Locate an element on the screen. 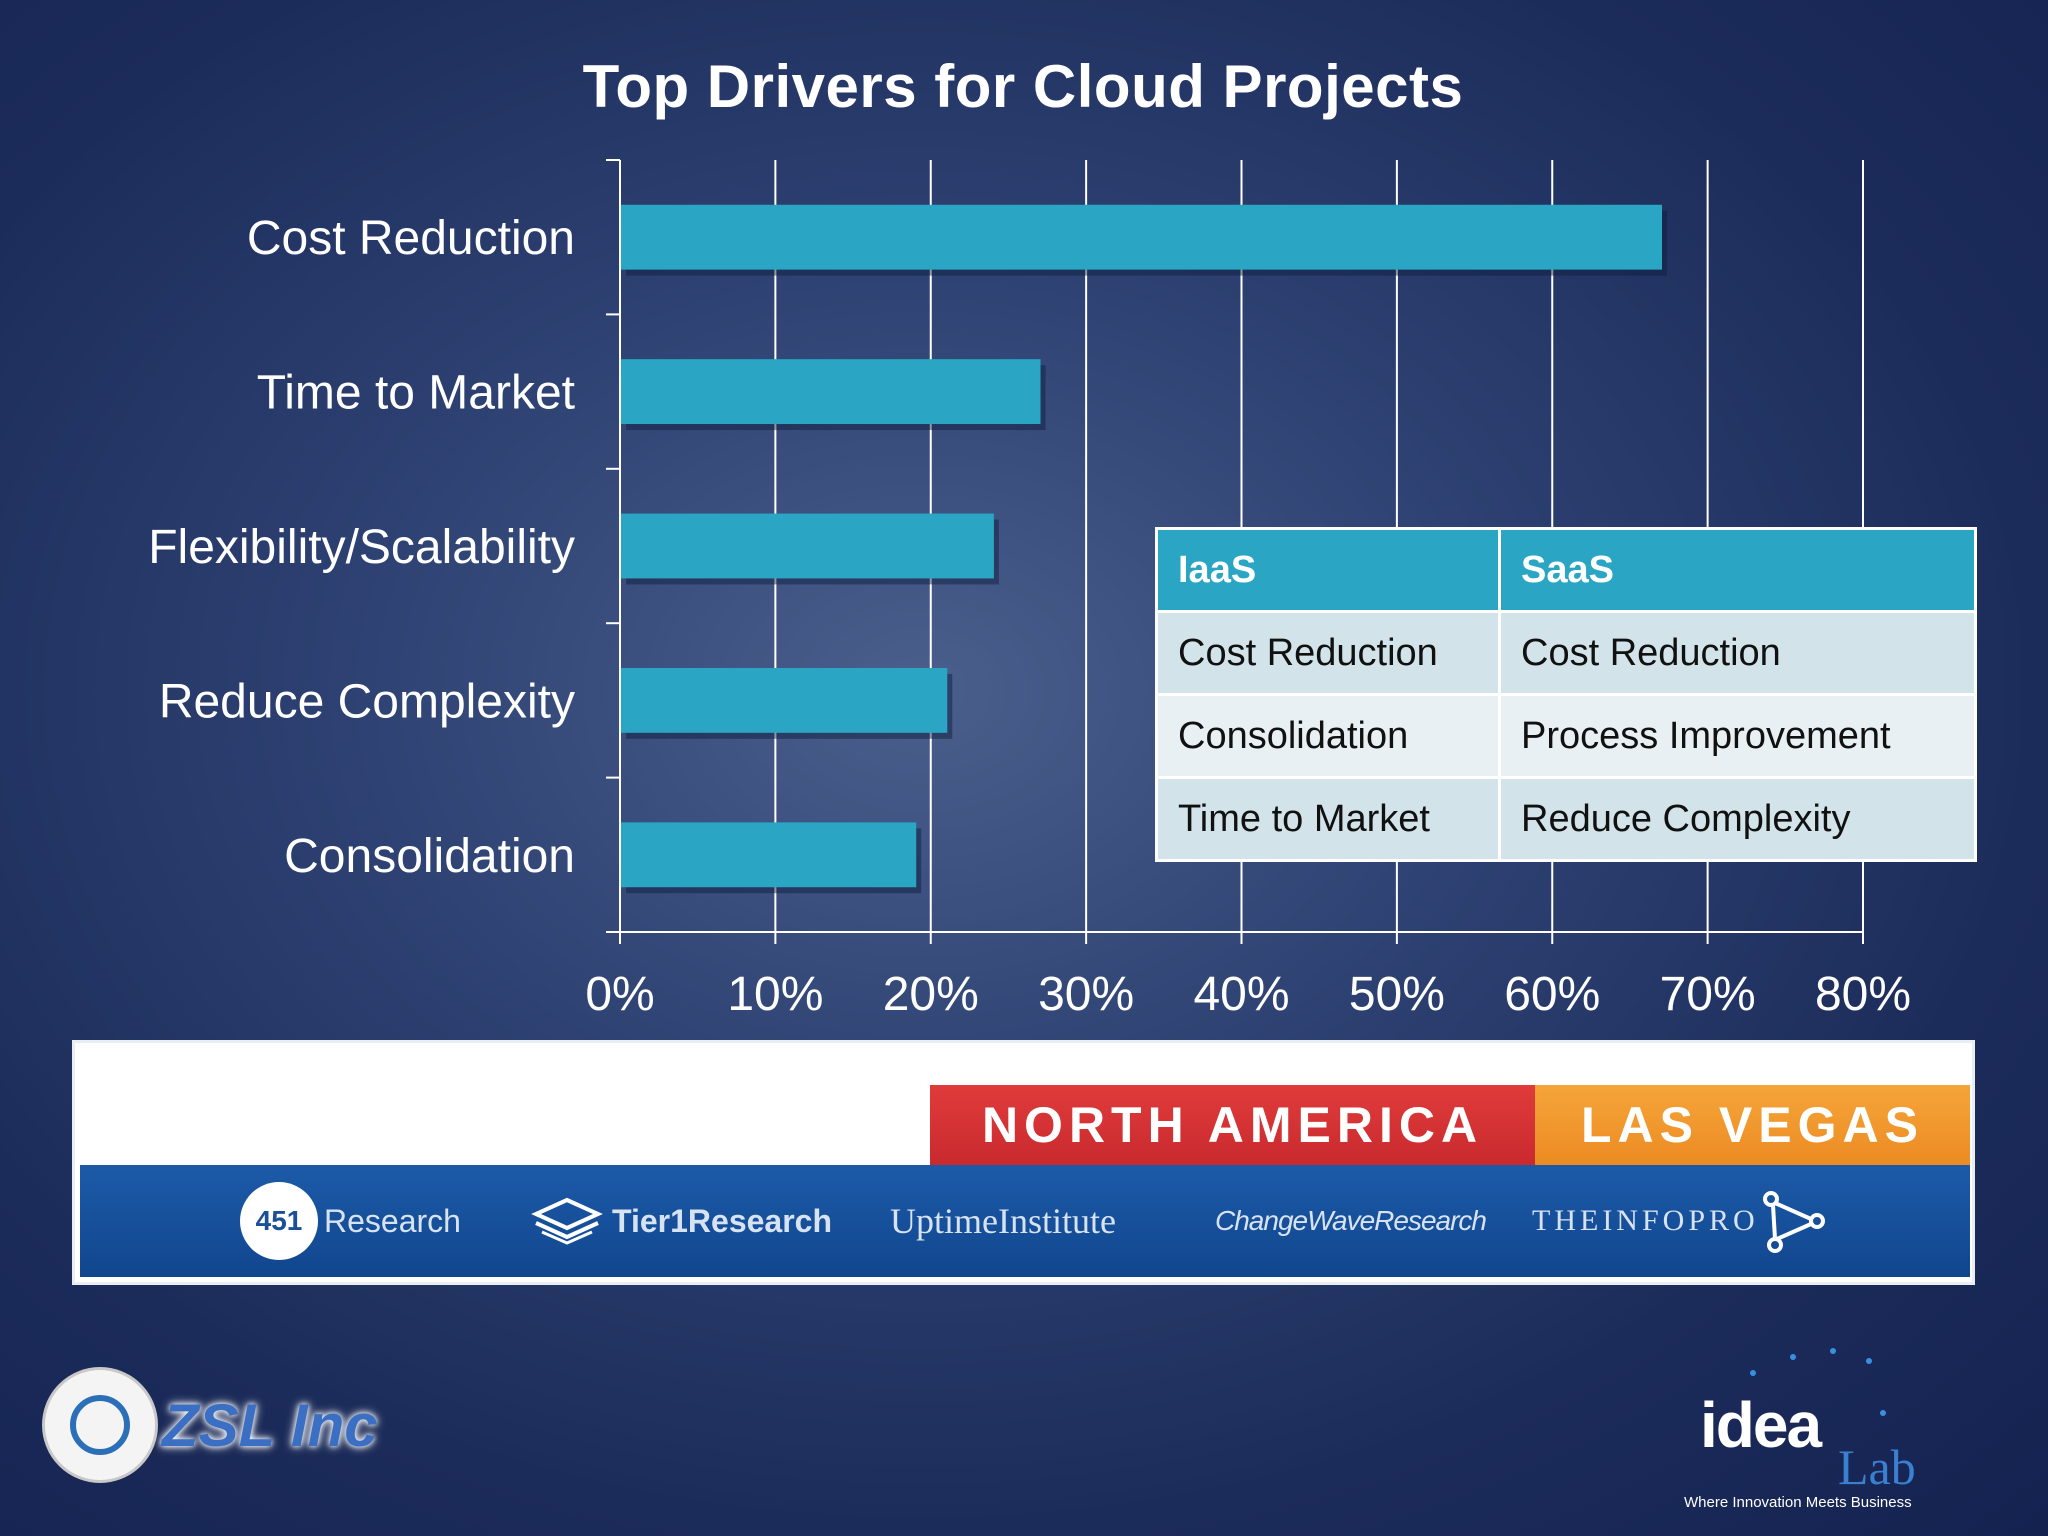 Image resolution: width=2048 pixels, height=1536 pixels. logo-infopro-word: THEINFOPRO is located at coordinates (1645, 1220).